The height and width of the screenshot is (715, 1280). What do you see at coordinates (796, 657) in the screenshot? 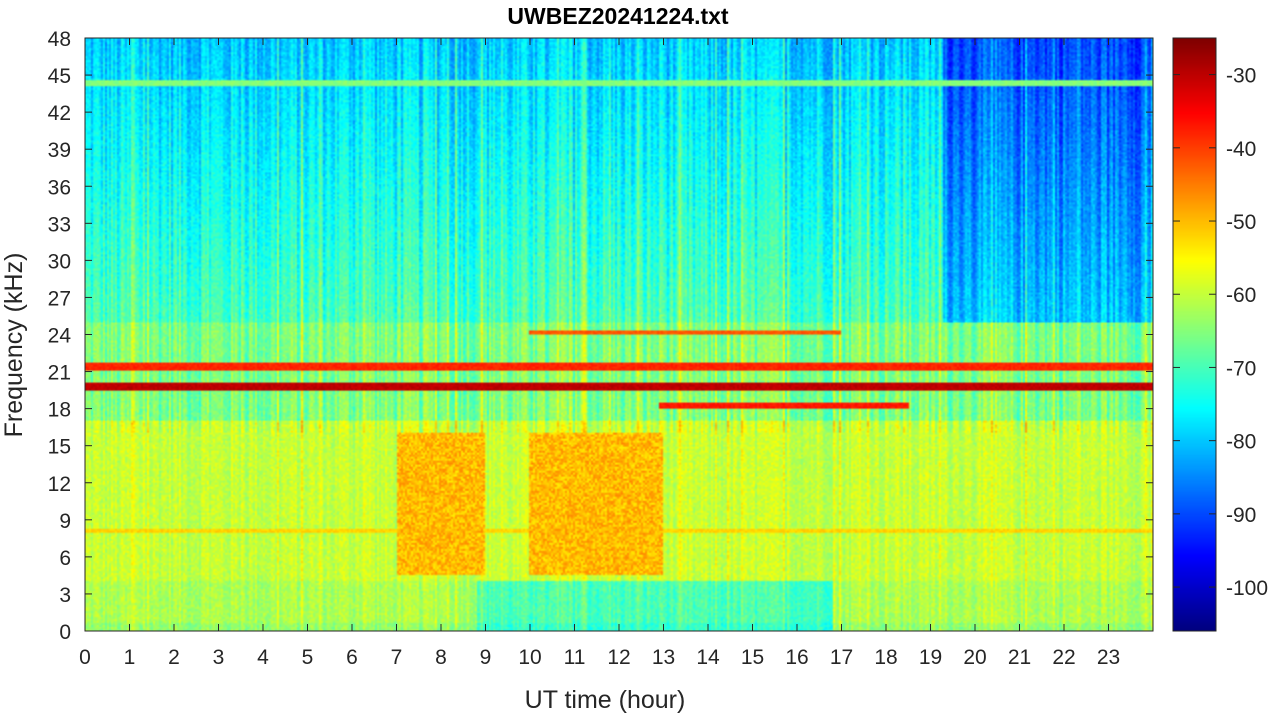
I see `x-tick-label: 16` at bounding box center [796, 657].